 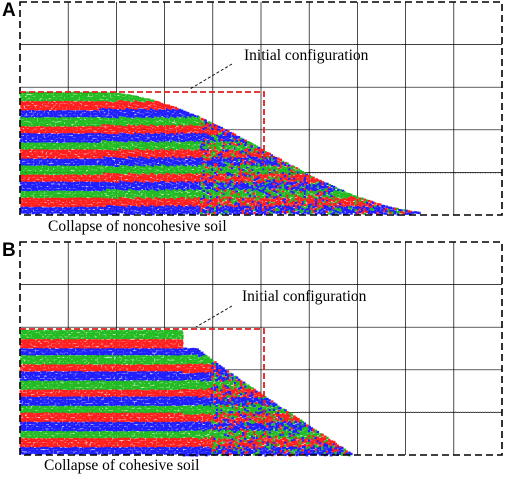 I want to click on panel-label: A, so click(x=9, y=10).